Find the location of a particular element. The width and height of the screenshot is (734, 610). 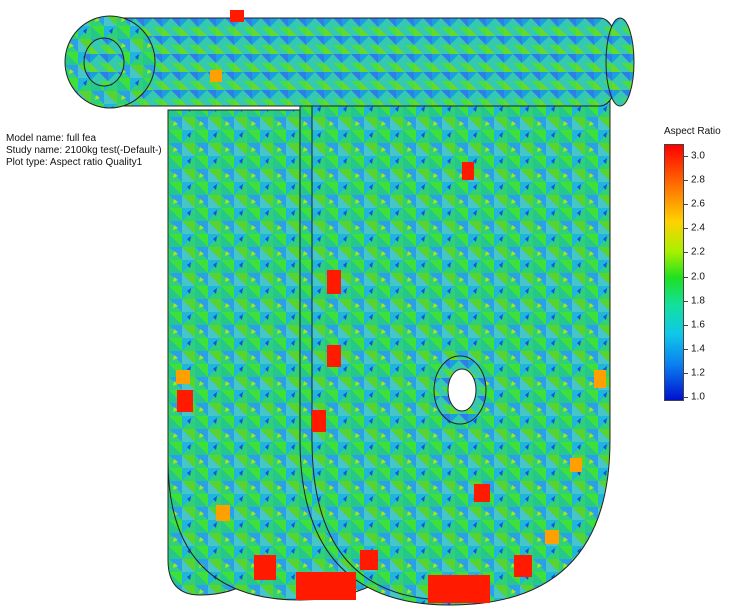

legend-tick-label: 1.6 is located at coordinates (698, 325).